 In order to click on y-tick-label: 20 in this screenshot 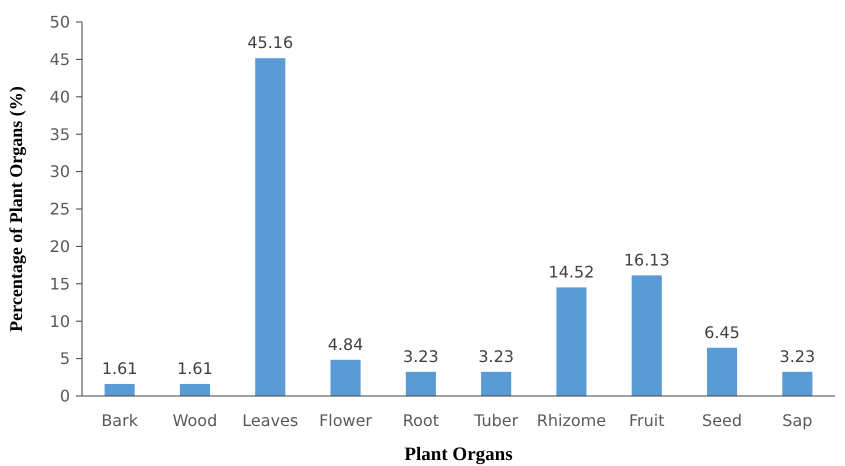, I will do `click(60, 246)`.